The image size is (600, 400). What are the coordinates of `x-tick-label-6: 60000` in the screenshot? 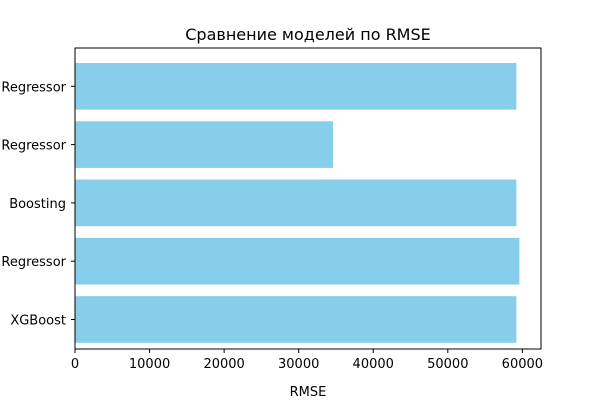 It's located at (522, 364).